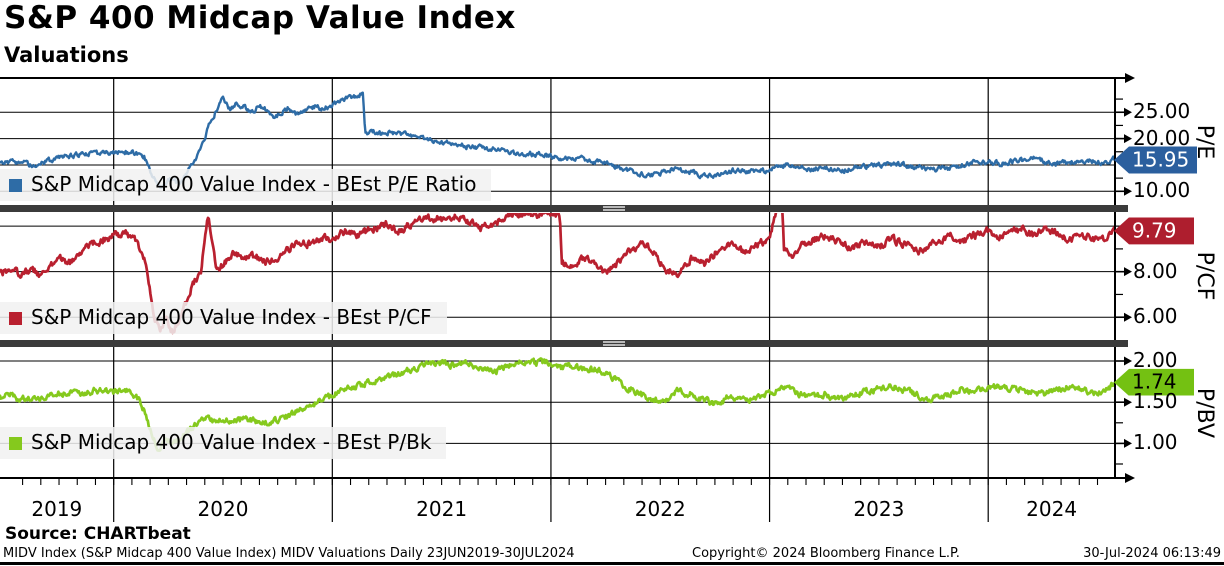 The image size is (1224, 566). What do you see at coordinates (1154, 382) in the screenshot?
I see `last-price-badge-pbv: 1.74` at bounding box center [1154, 382].